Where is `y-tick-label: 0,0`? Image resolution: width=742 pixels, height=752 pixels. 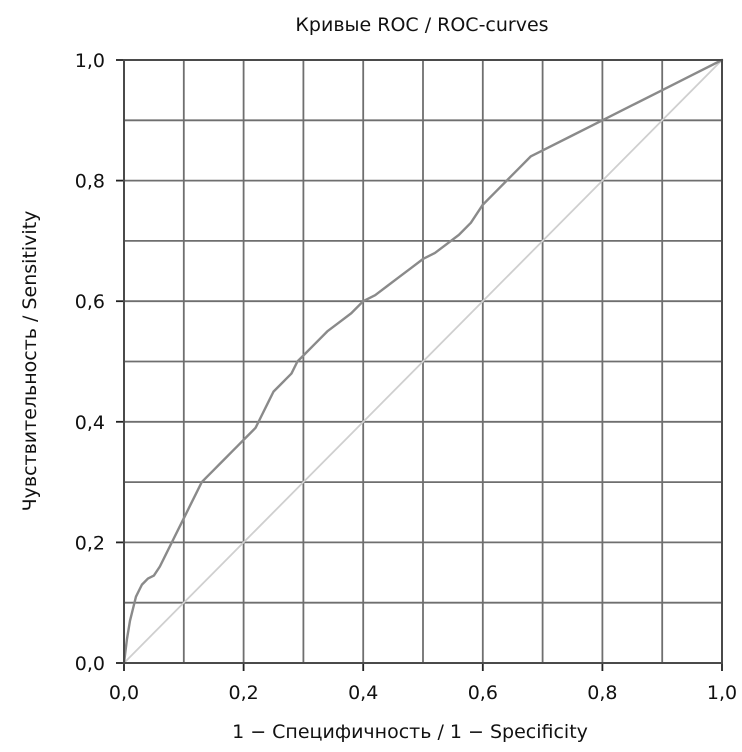
y-tick-label: 0,0 is located at coordinates (90, 664).